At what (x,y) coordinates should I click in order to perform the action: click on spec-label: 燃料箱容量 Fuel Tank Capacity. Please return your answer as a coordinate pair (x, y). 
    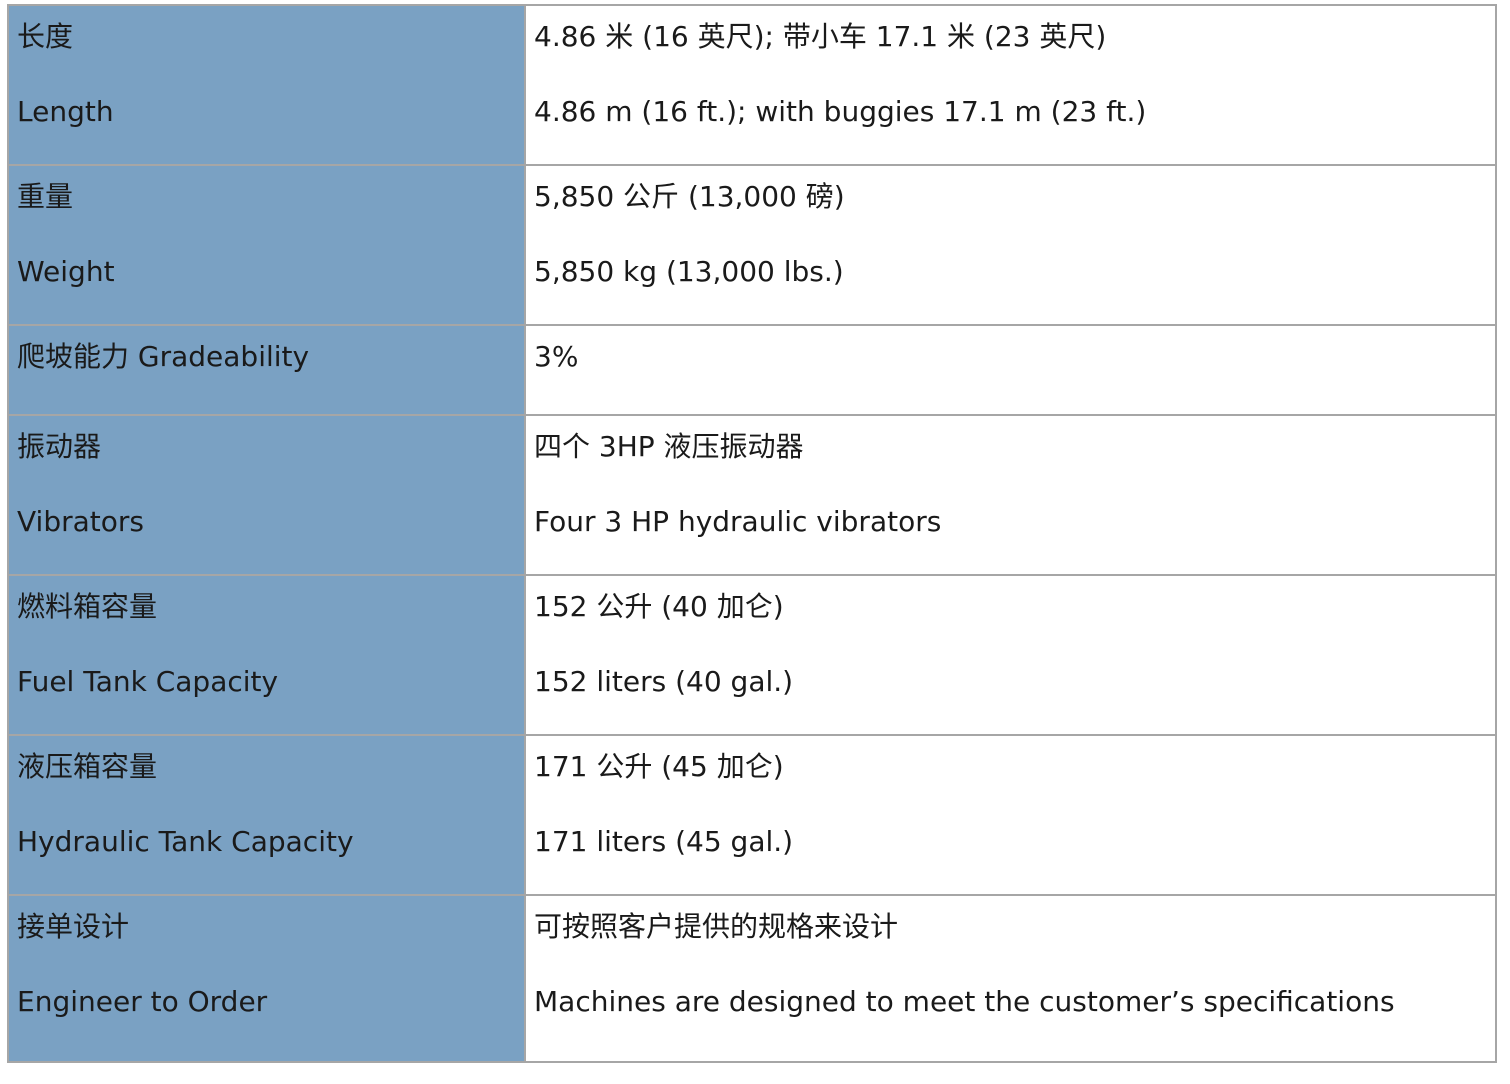
    Looking at the image, I should click on (266, 655).